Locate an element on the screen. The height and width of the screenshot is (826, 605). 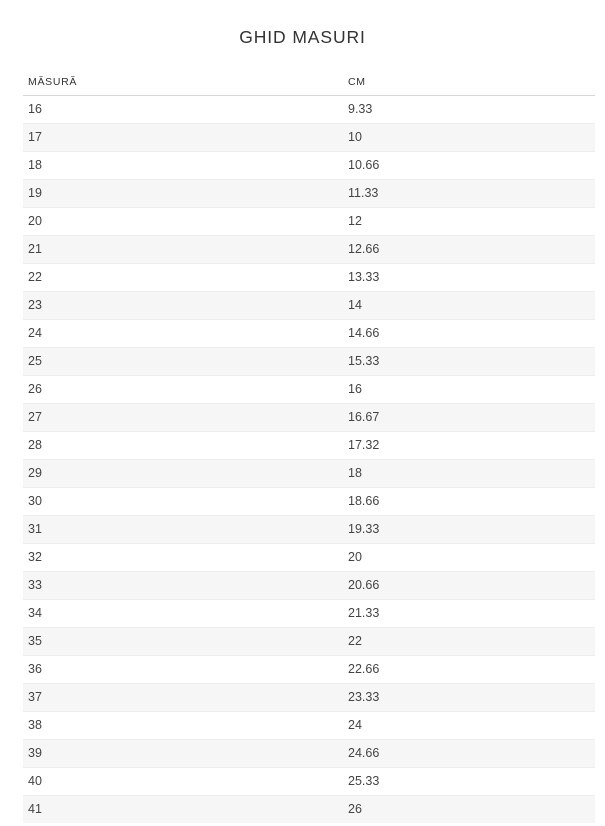
cell-cm: 22.66 is located at coordinates (469, 669).